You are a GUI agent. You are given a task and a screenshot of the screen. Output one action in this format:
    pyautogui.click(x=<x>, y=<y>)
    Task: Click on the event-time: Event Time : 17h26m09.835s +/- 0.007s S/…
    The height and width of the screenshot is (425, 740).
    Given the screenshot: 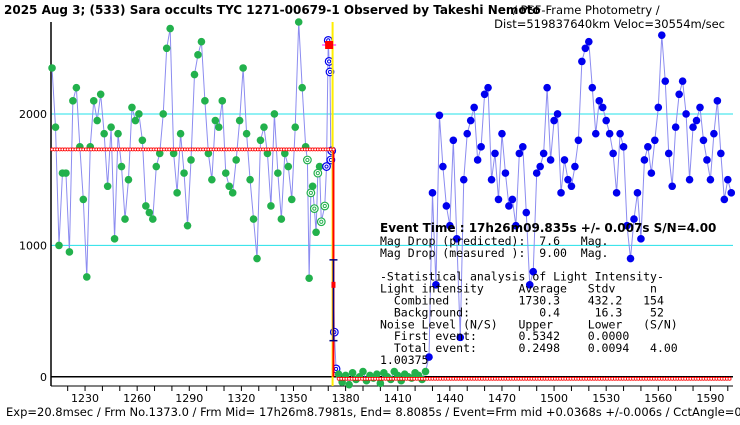 What is the action you would take?
    pyautogui.click(x=548, y=228)
    